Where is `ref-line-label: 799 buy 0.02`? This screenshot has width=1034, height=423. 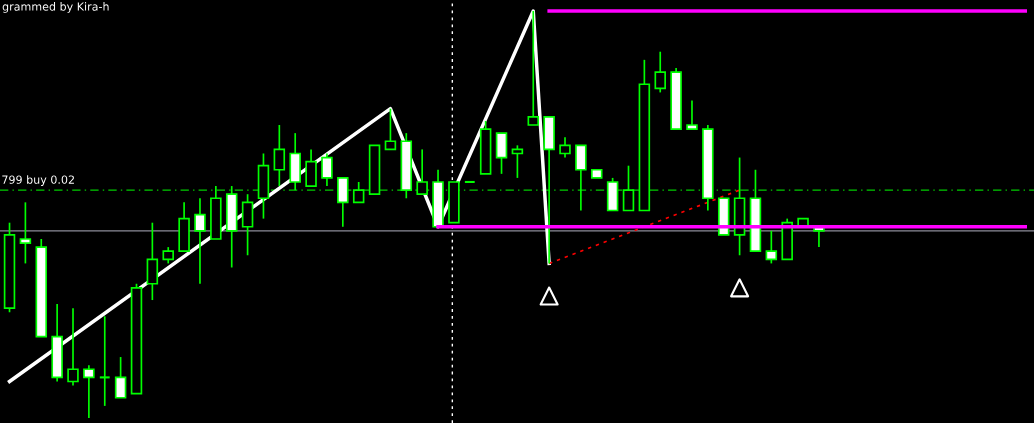 ref-line-label: 799 buy 0.02 is located at coordinates (38, 180).